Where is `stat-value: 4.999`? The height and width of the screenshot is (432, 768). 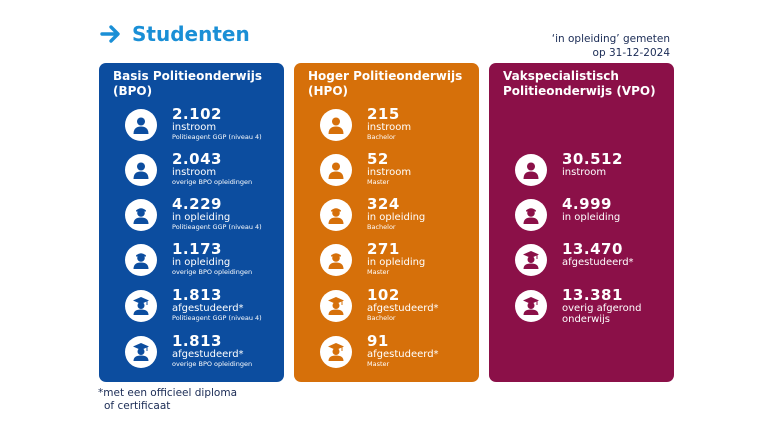 stat-value: 4.999 is located at coordinates (587, 204).